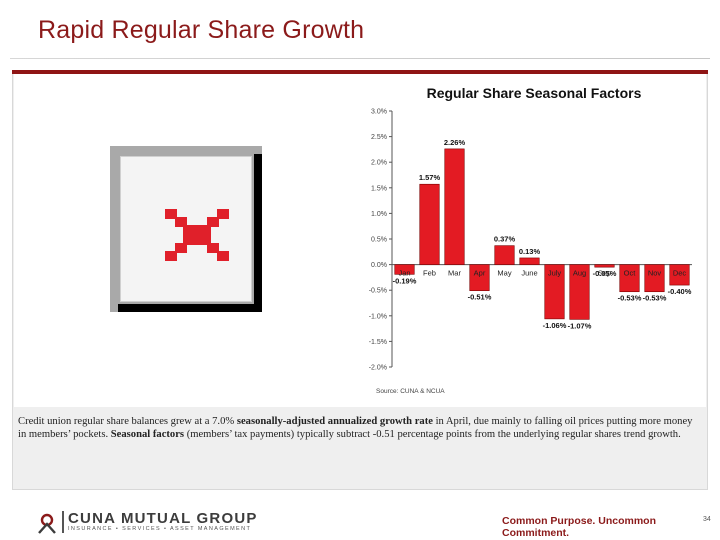 The image size is (720, 540). I want to click on y-tick-label: -0.5%, so click(378, 291).